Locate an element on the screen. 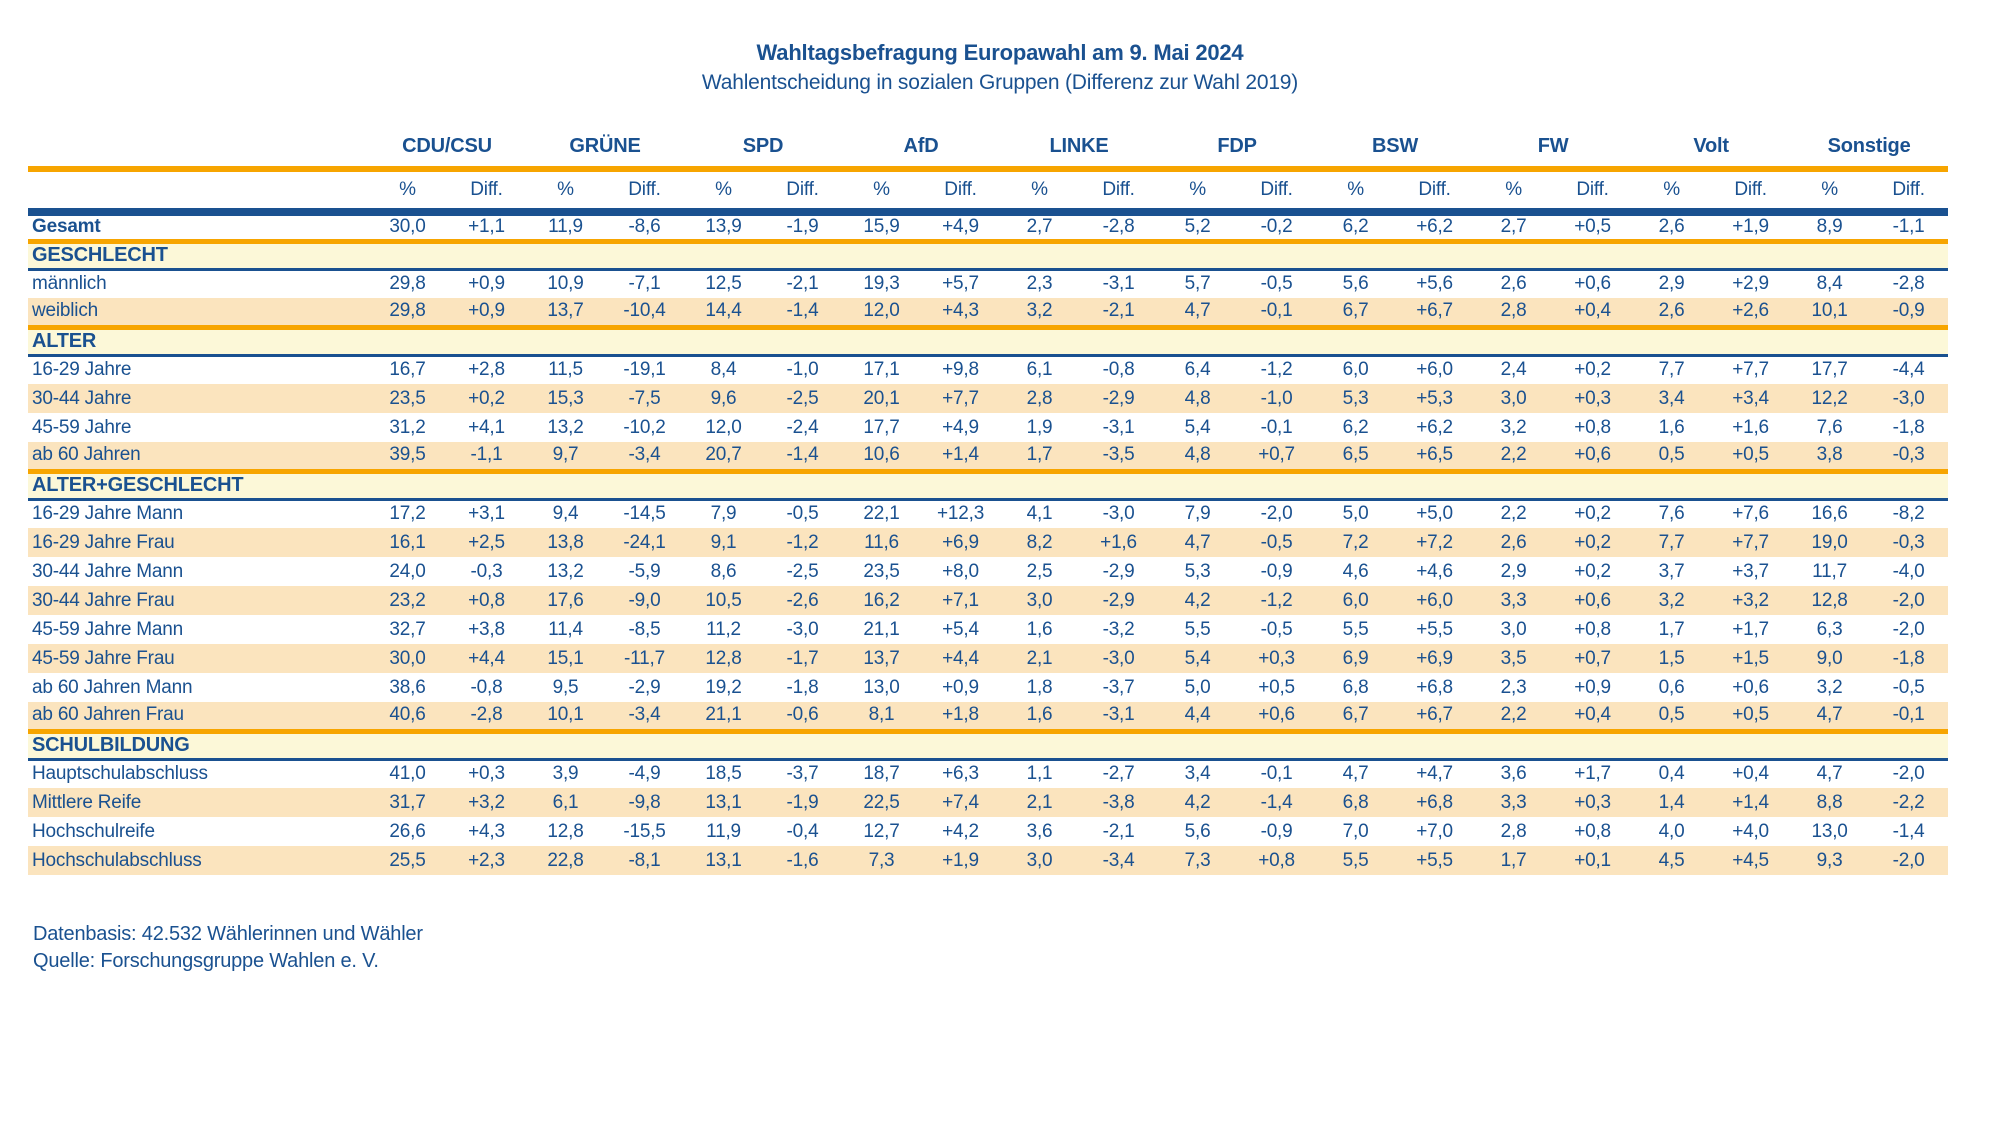  value-volt-diff: +1,6 is located at coordinates (1750, 427).